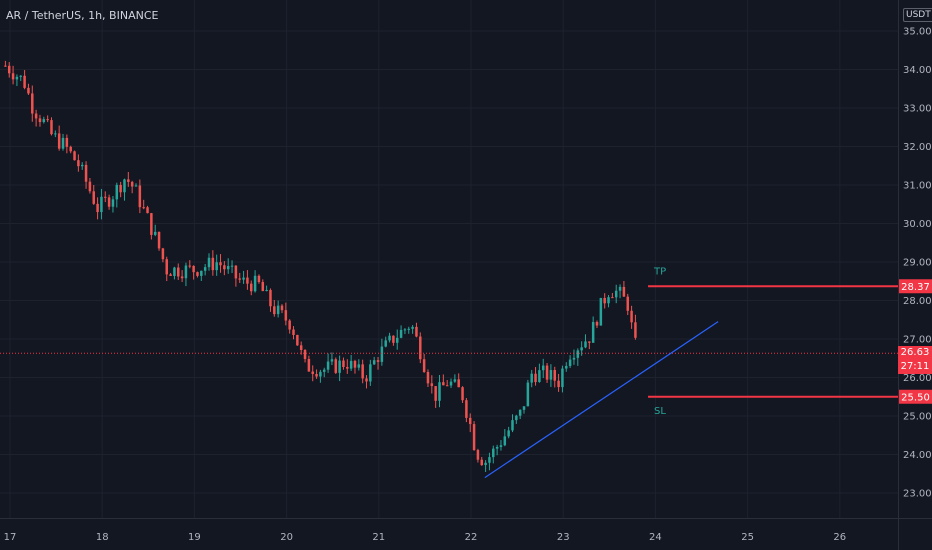 The height and width of the screenshot is (550, 932). Describe the element at coordinates (378, 537) in the screenshot. I see `time-tick-label: 21` at that location.